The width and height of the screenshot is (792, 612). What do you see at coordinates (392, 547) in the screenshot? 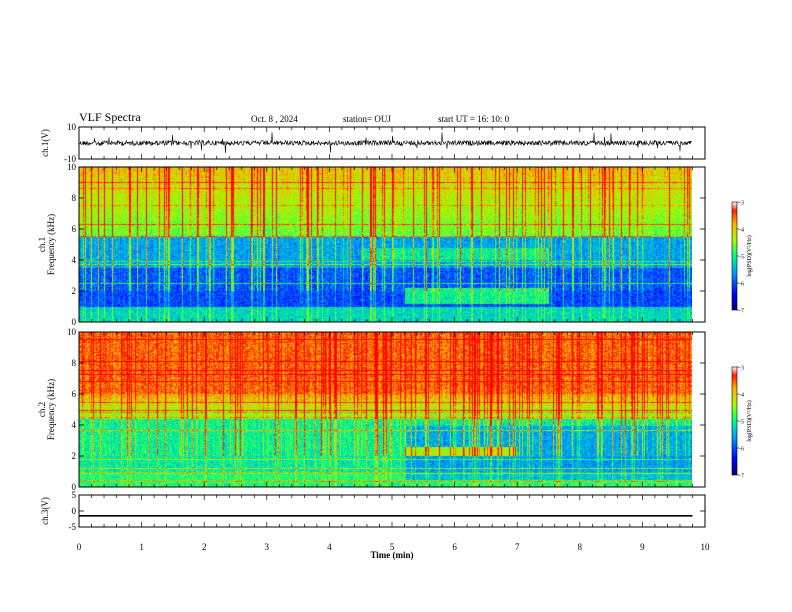
I see `x-tick-label: 5` at bounding box center [392, 547].